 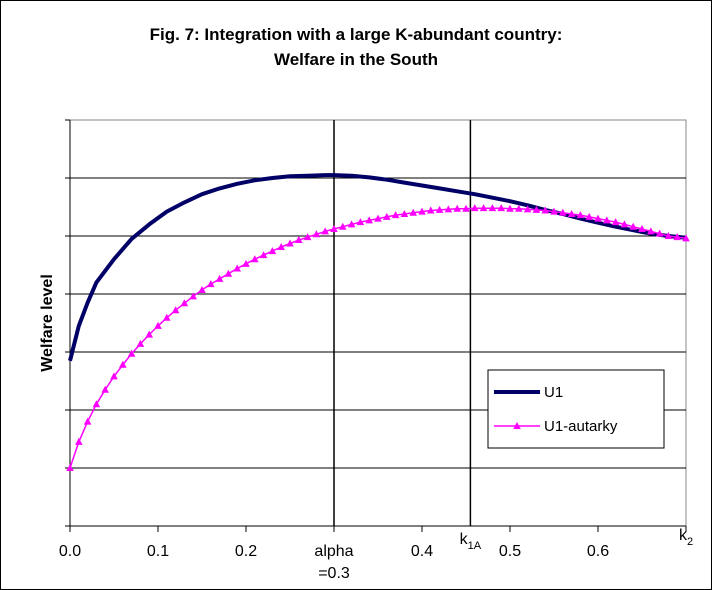 What do you see at coordinates (553, 392) in the screenshot?
I see `legend-label-u1: U1` at bounding box center [553, 392].